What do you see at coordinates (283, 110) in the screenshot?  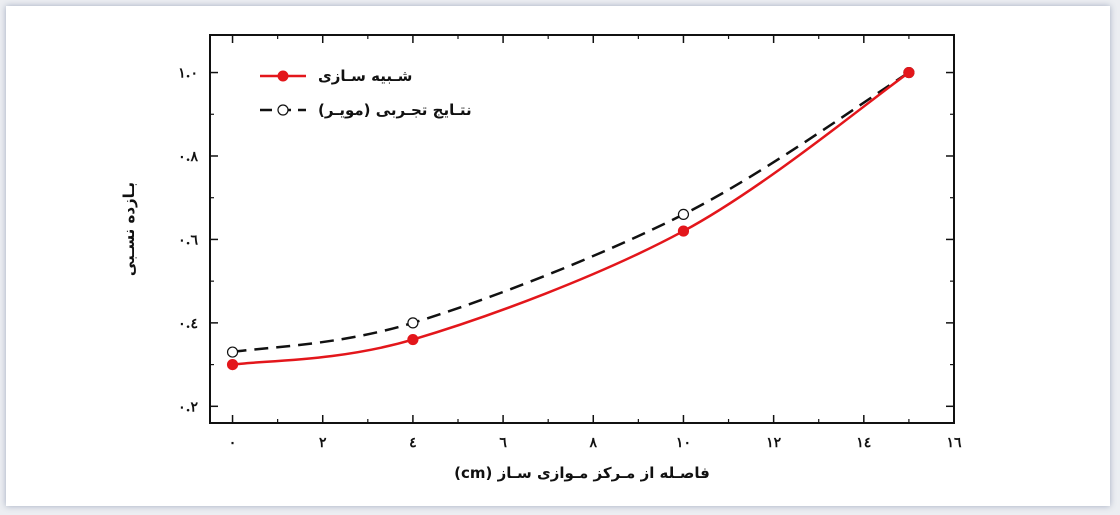 I see `legend-marker-experimental` at bounding box center [283, 110].